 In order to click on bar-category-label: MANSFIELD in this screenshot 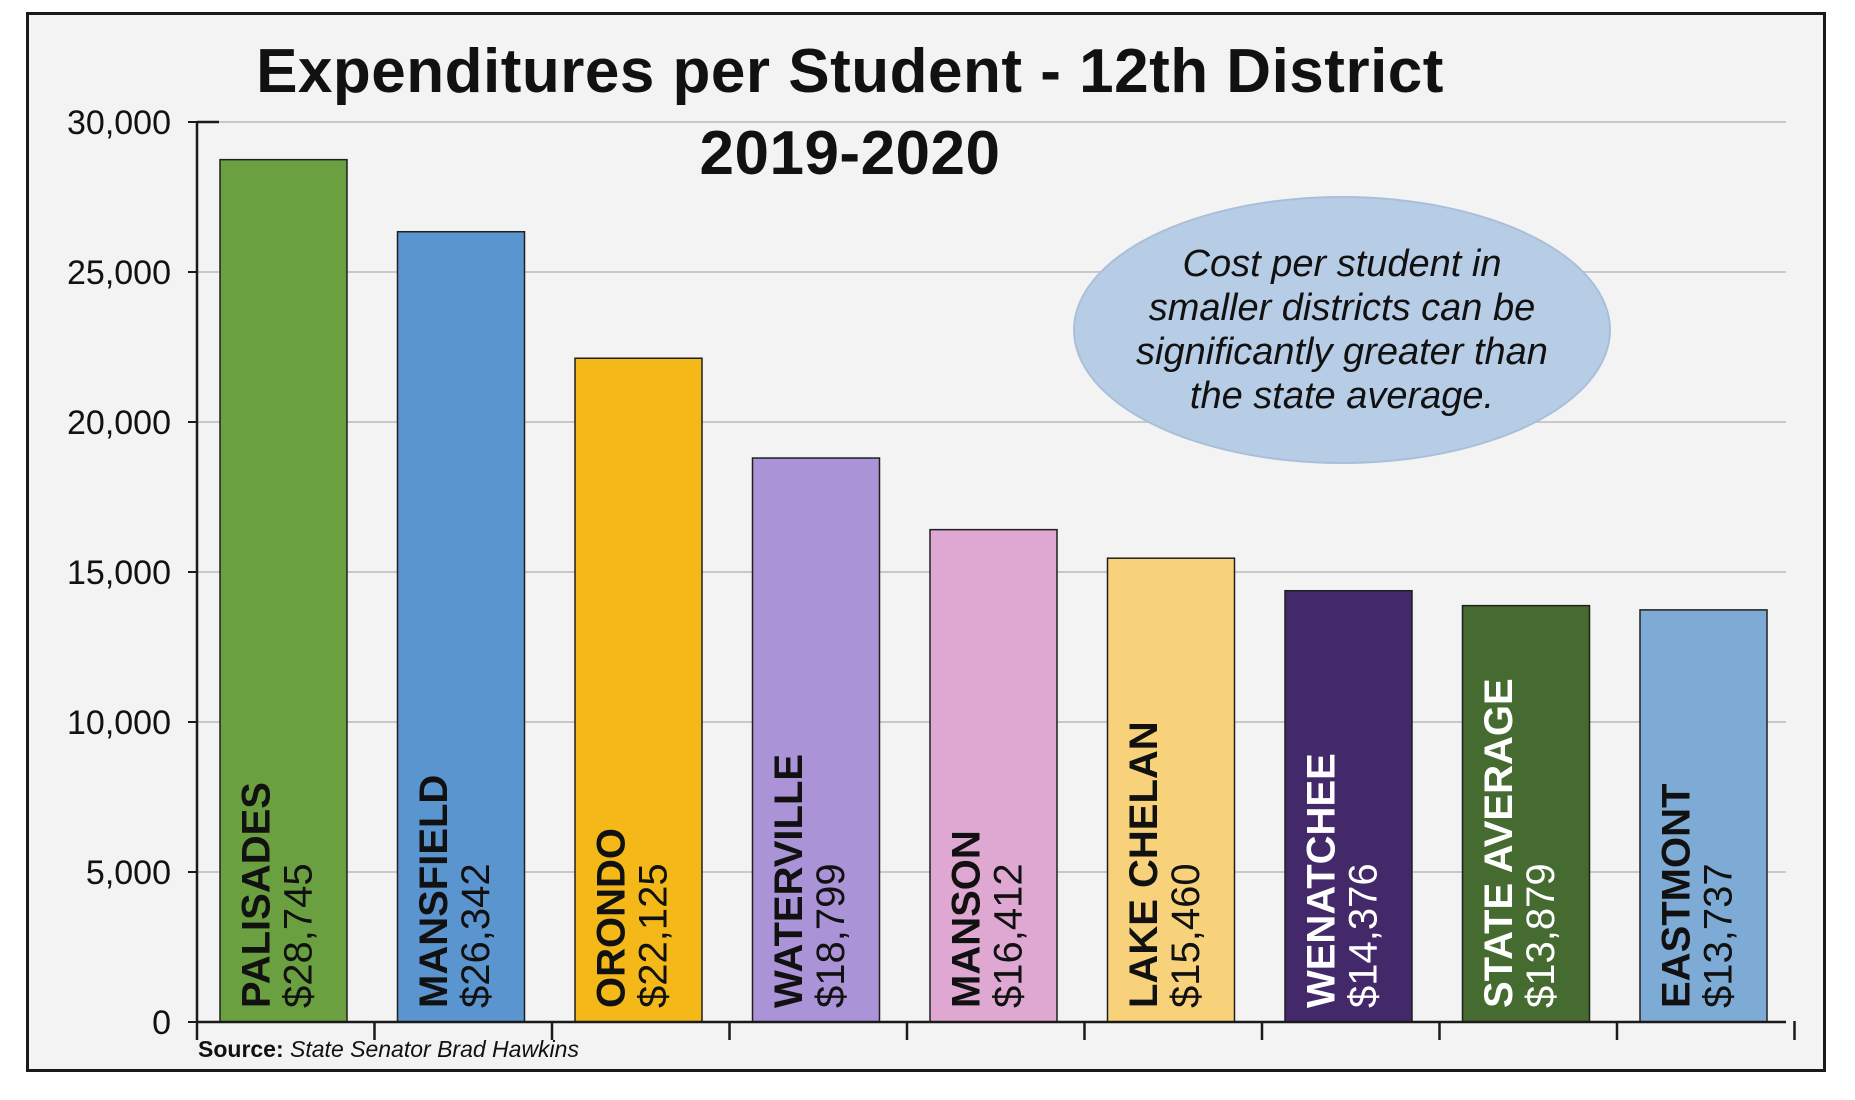, I will do `click(434, 891)`.